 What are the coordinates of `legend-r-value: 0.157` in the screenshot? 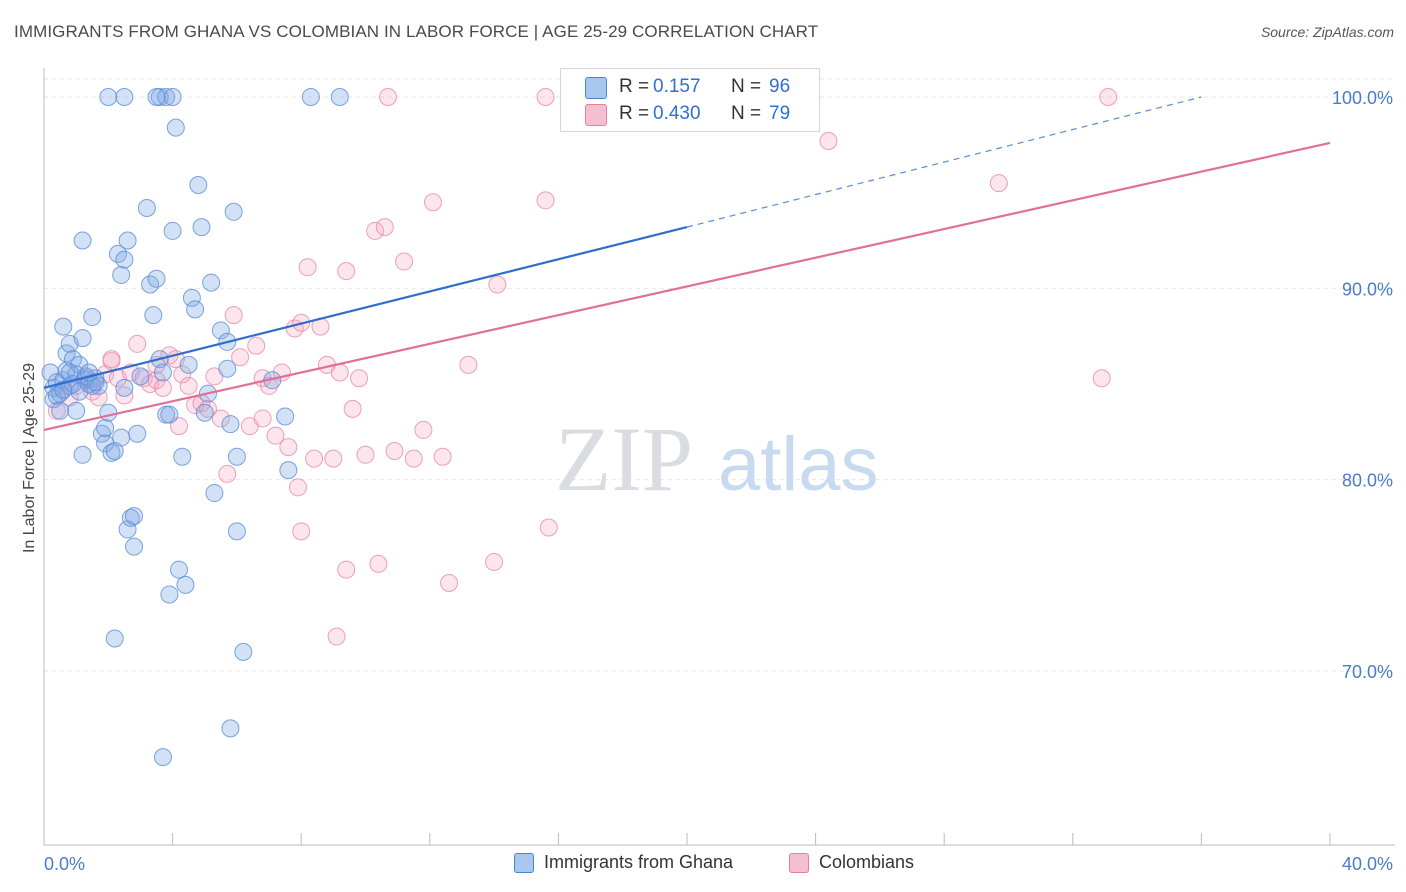 It's located at (677, 86).